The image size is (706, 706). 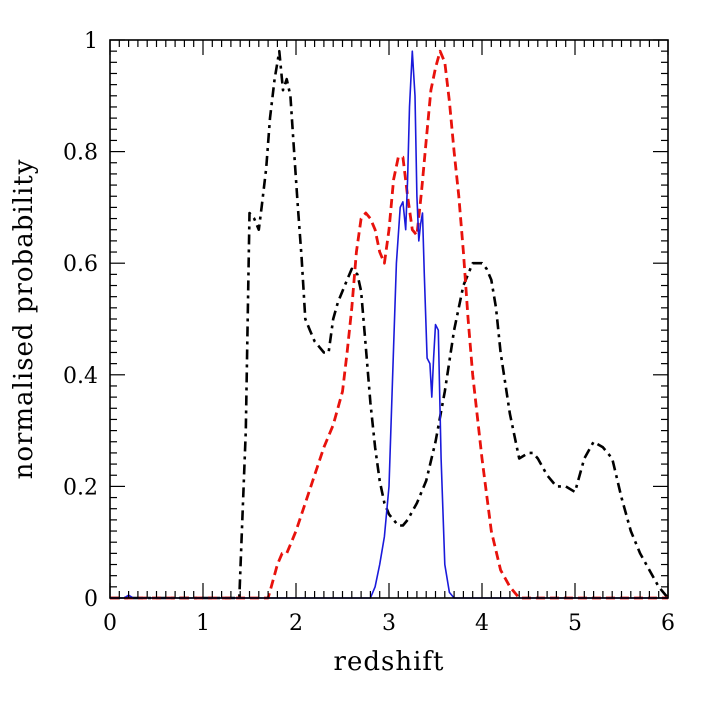 What do you see at coordinates (80, 320) in the screenshot?
I see `y-tick-labels: 0 0.2 0.4 0.6 0.8 1` at bounding box center [80, 320].